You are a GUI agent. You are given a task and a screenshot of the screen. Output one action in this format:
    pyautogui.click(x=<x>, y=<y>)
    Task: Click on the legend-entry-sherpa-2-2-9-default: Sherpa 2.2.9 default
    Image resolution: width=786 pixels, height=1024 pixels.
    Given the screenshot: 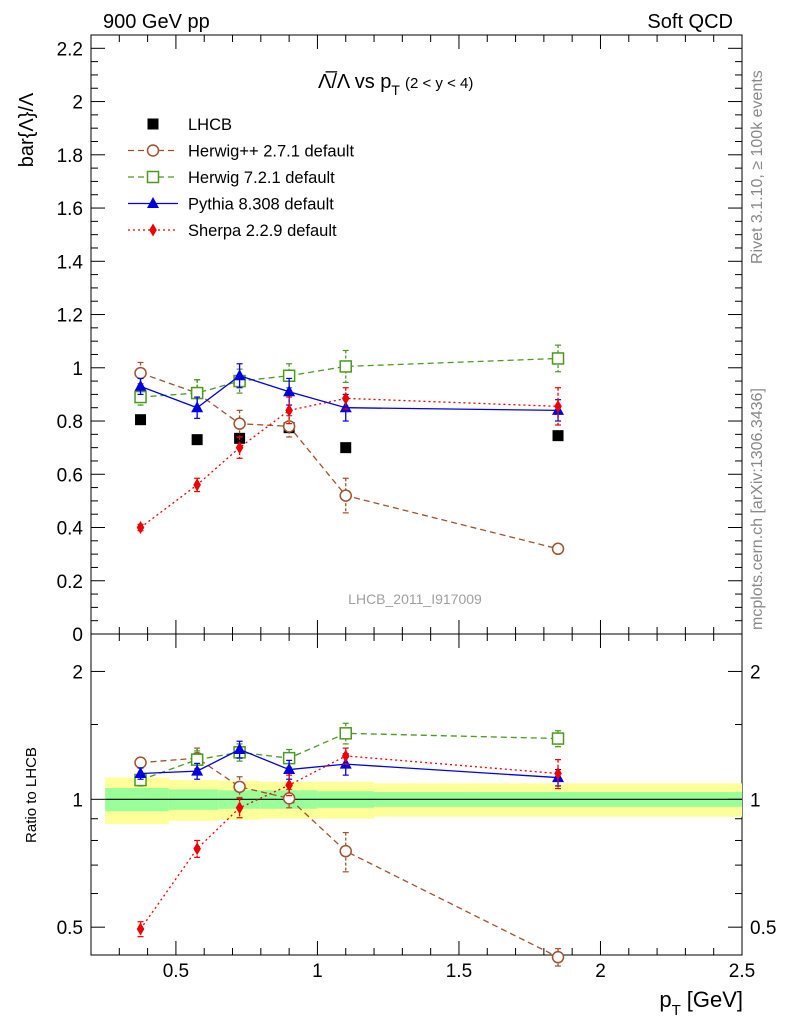 What is the action you would take?
    pyautogui.click(x=232, y=231)
    